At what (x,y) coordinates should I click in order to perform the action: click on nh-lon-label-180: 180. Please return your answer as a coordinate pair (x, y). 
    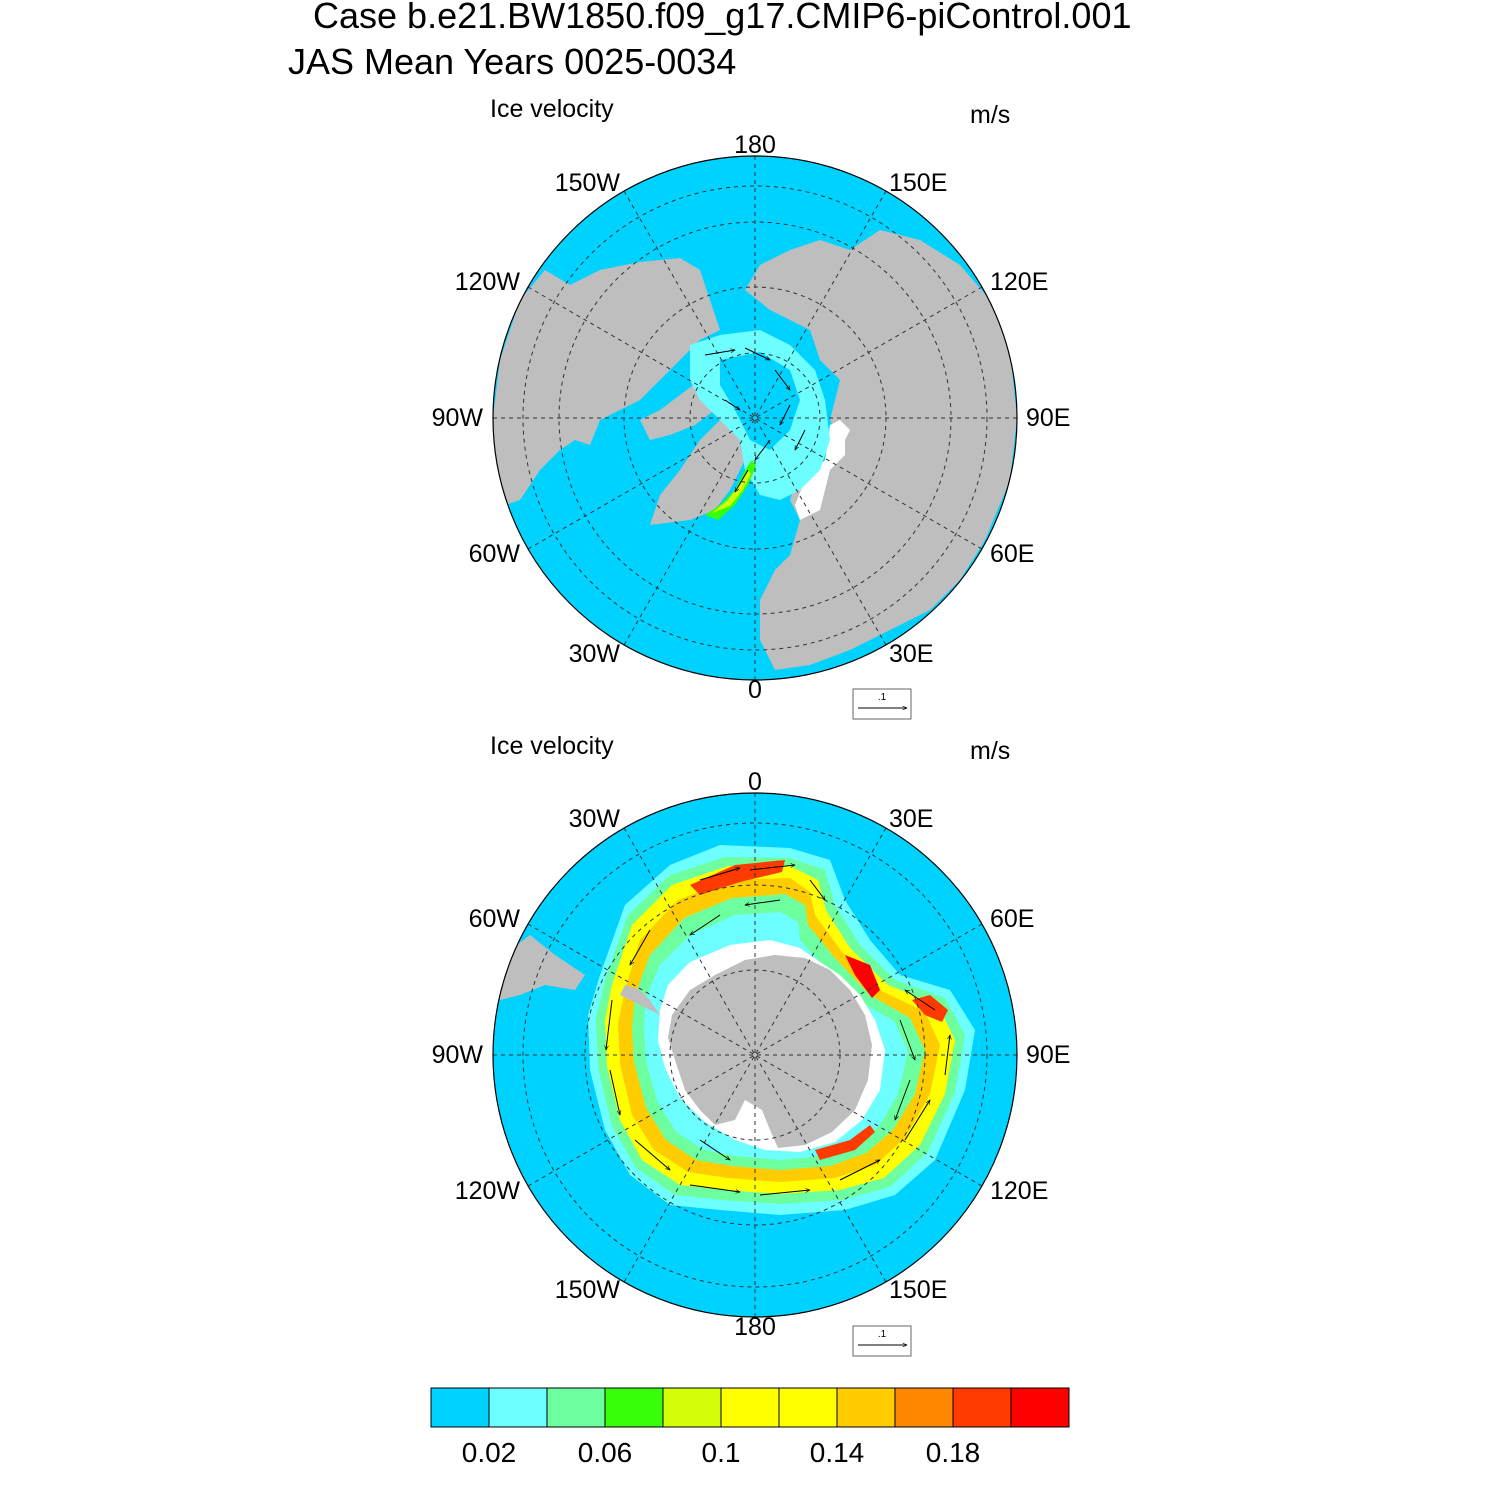
    Looking at the image, I should click on (755, 145).